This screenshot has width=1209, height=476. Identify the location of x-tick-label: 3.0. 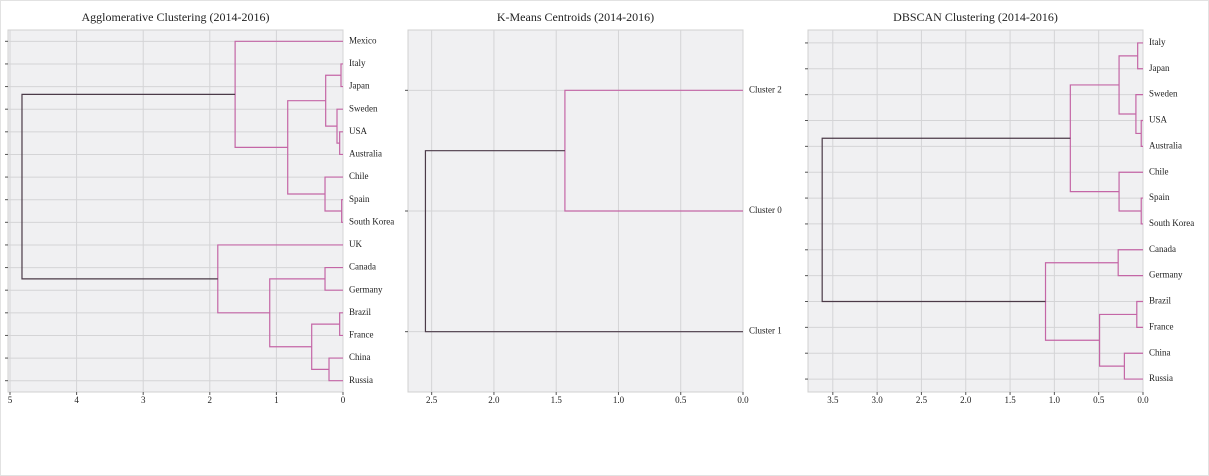
(878, 400).